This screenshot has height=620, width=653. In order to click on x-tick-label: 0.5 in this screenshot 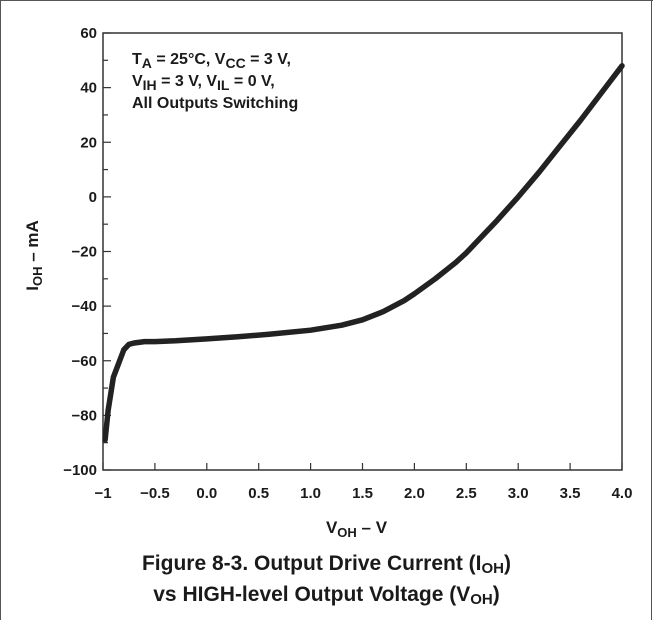, I will do `click(258, 493)`.